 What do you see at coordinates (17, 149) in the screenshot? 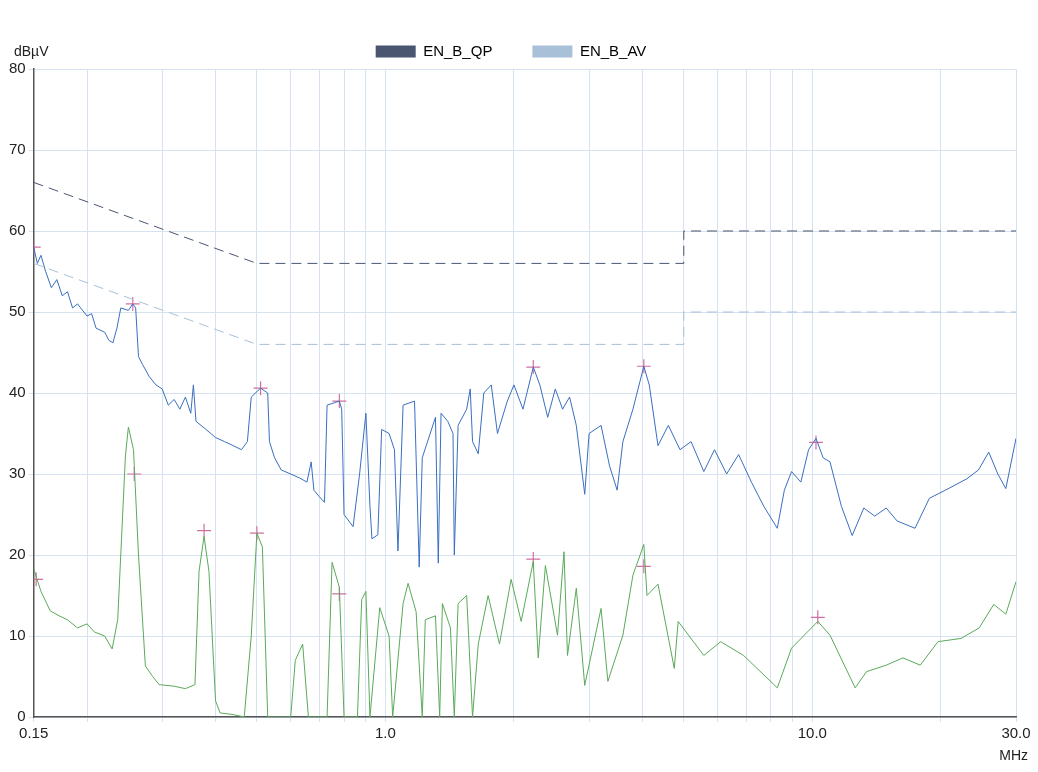
I see `y-tick-label: 70` at bounding box center [17, 149].